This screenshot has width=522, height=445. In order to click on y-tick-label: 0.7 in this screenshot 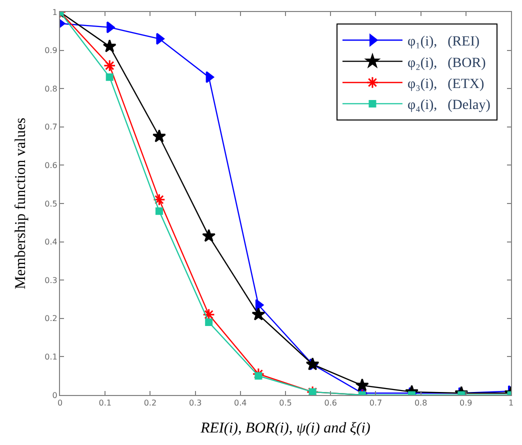, I will do `click(51, 127)`.